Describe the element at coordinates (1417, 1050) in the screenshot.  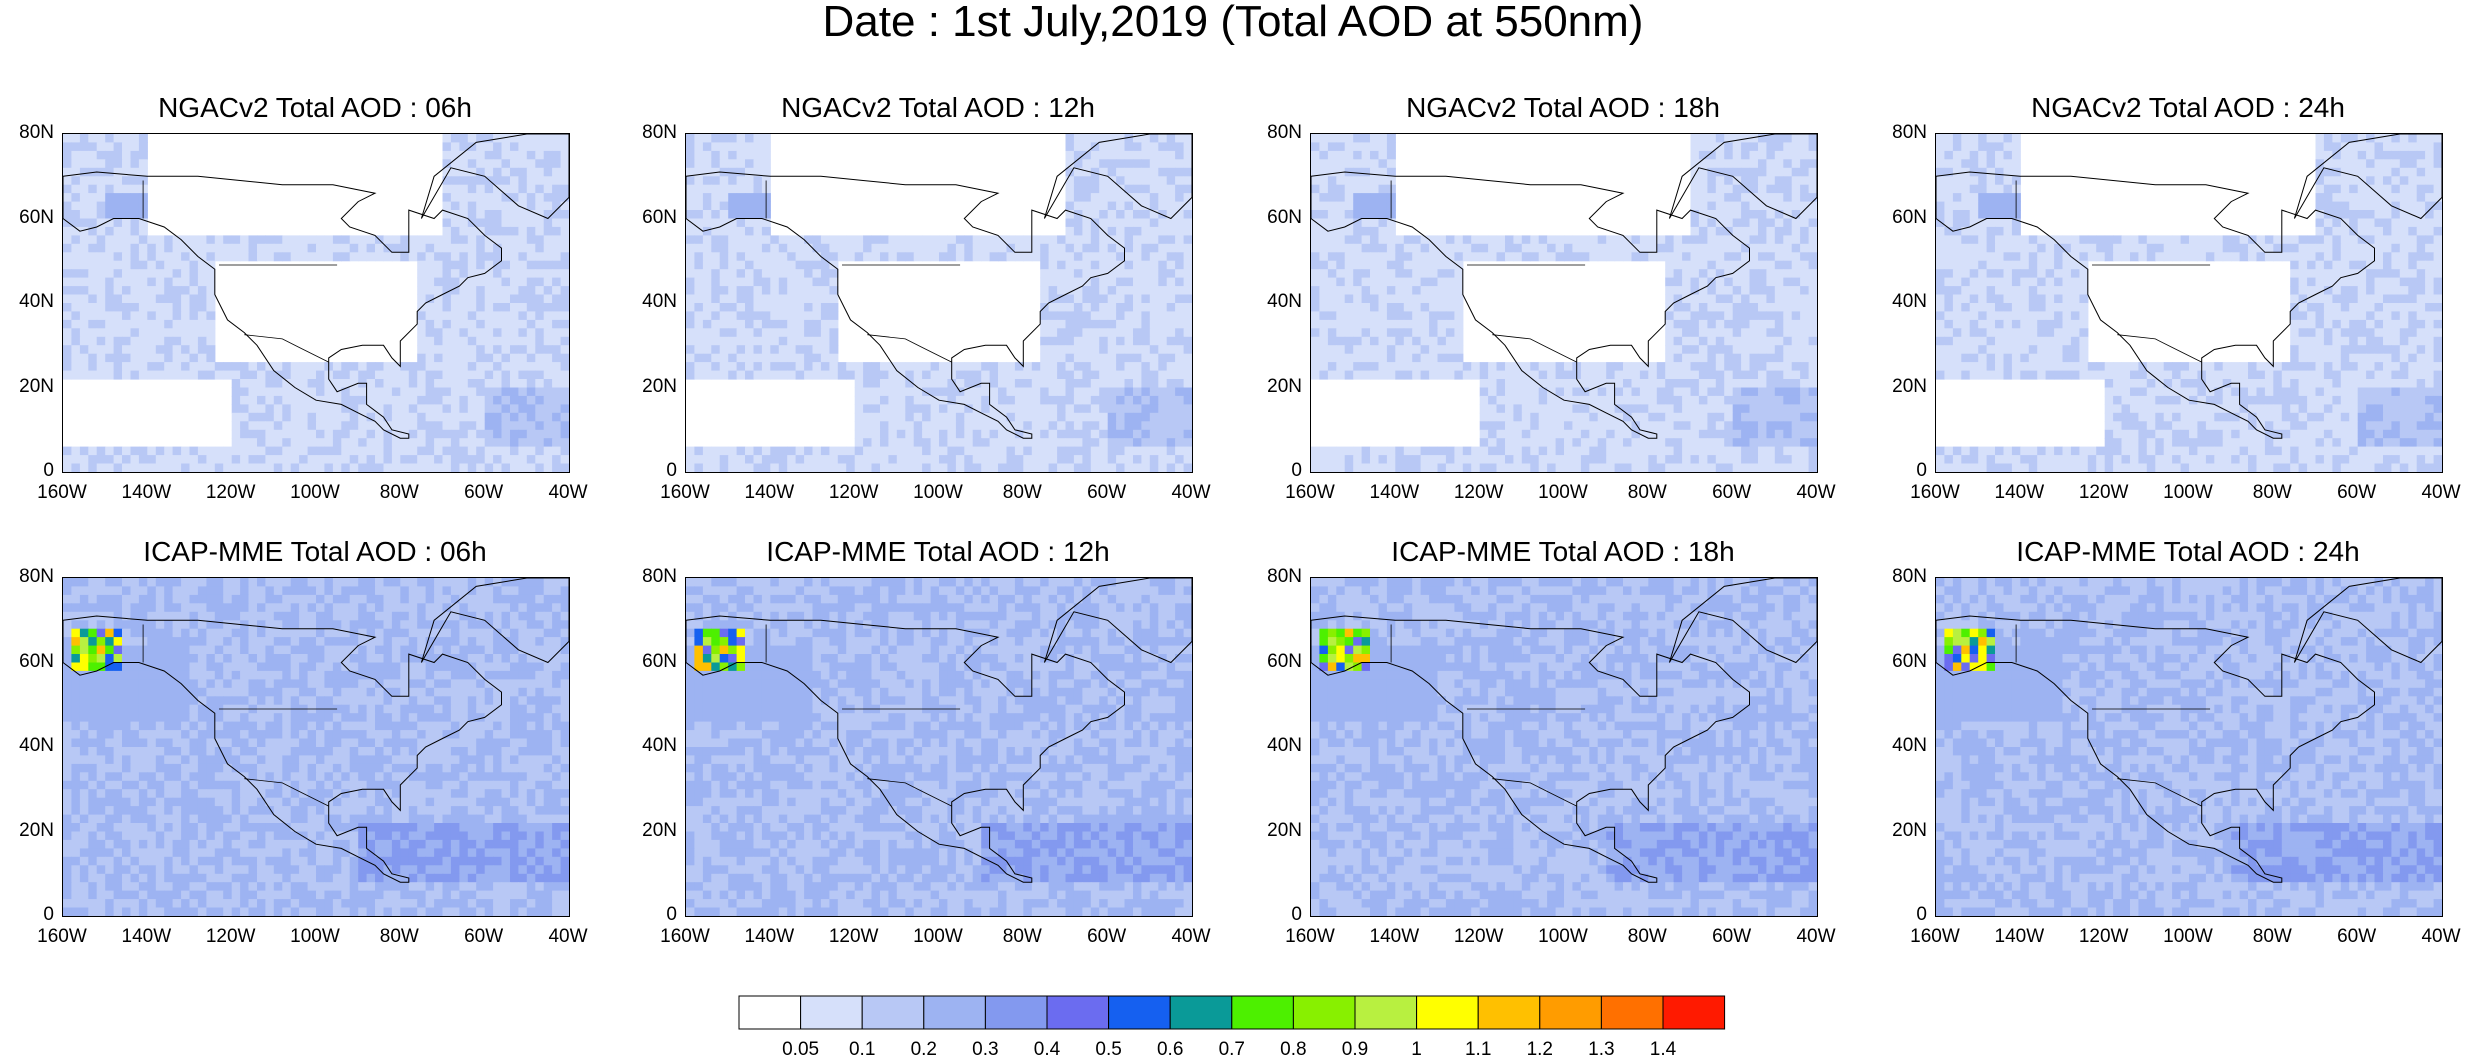
I see `colorbar-level-label: 1` at that location.